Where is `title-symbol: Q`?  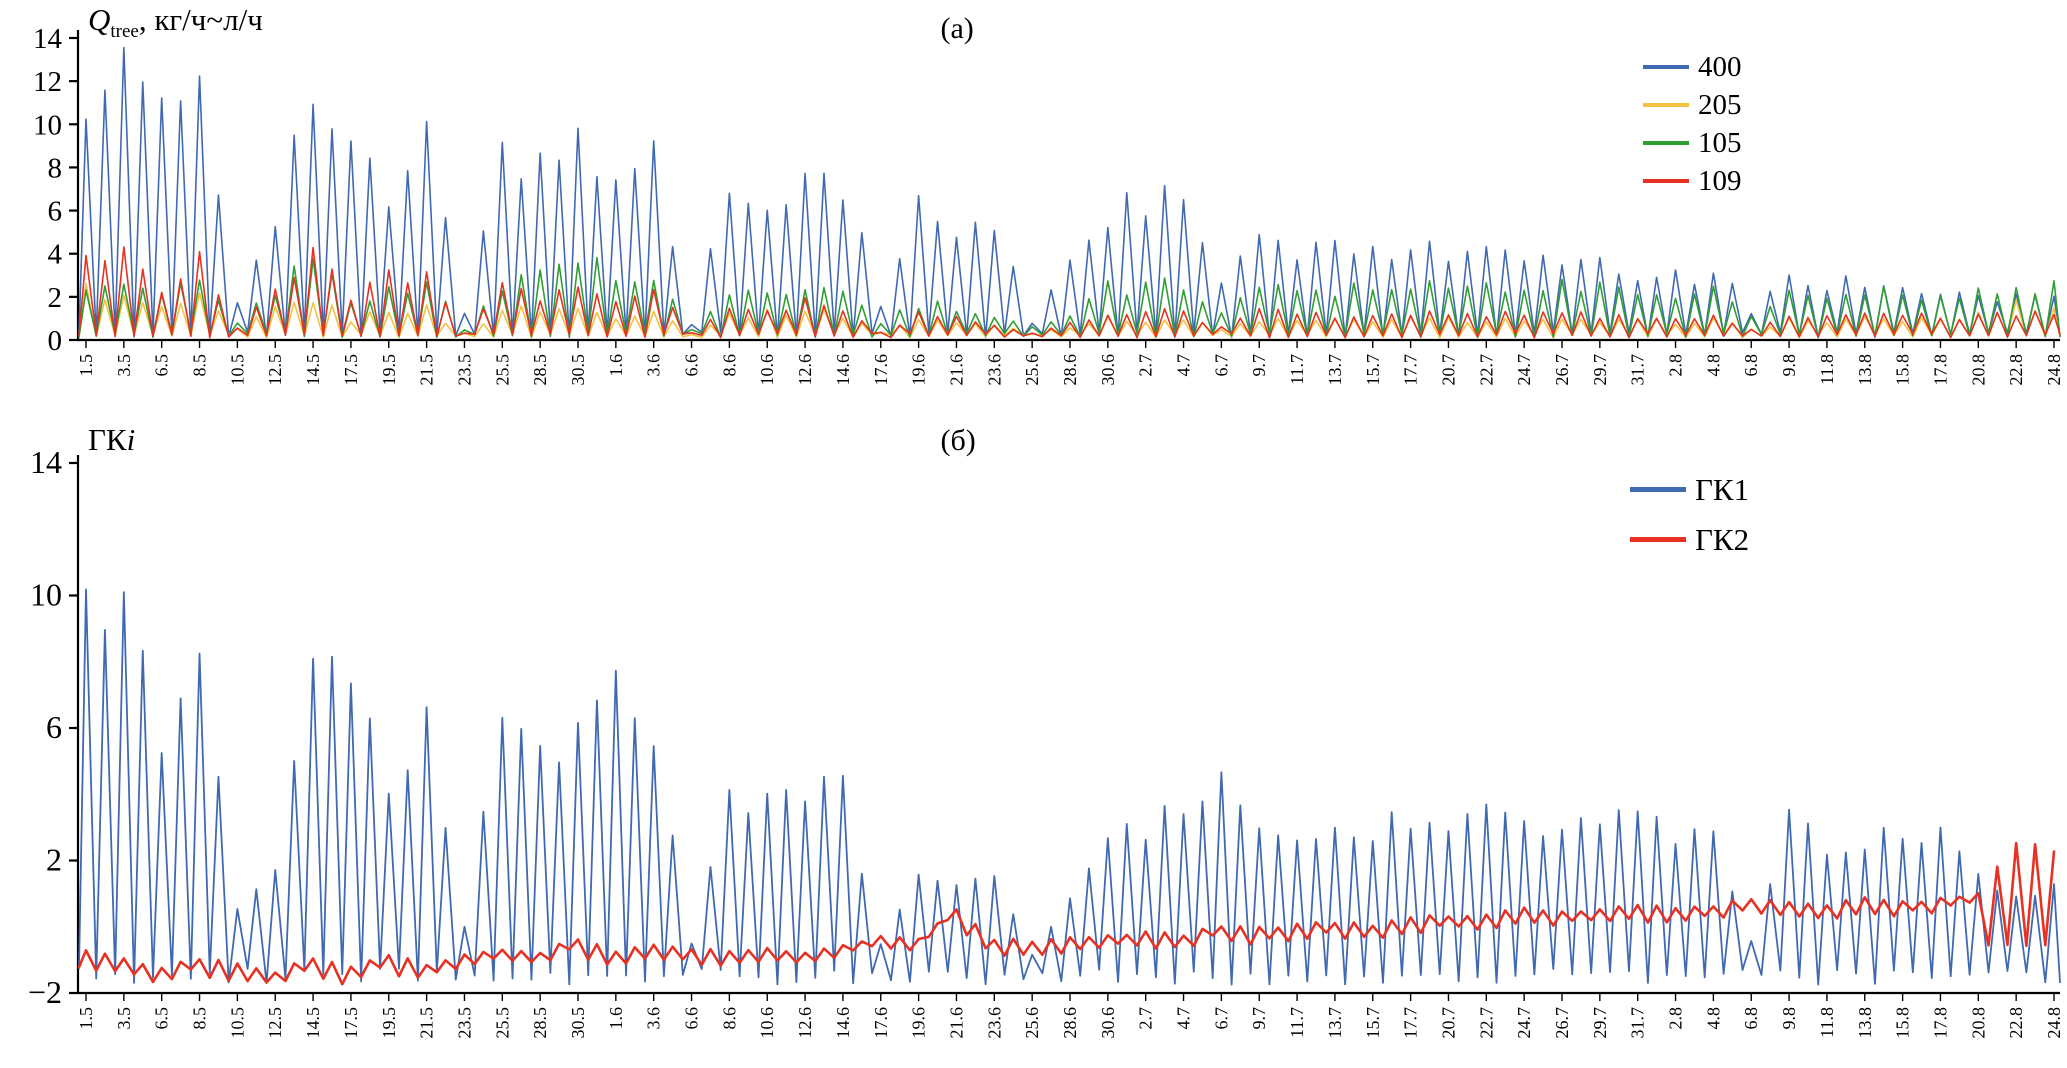 title-symbol: Q is located at coordinates (99, 19).